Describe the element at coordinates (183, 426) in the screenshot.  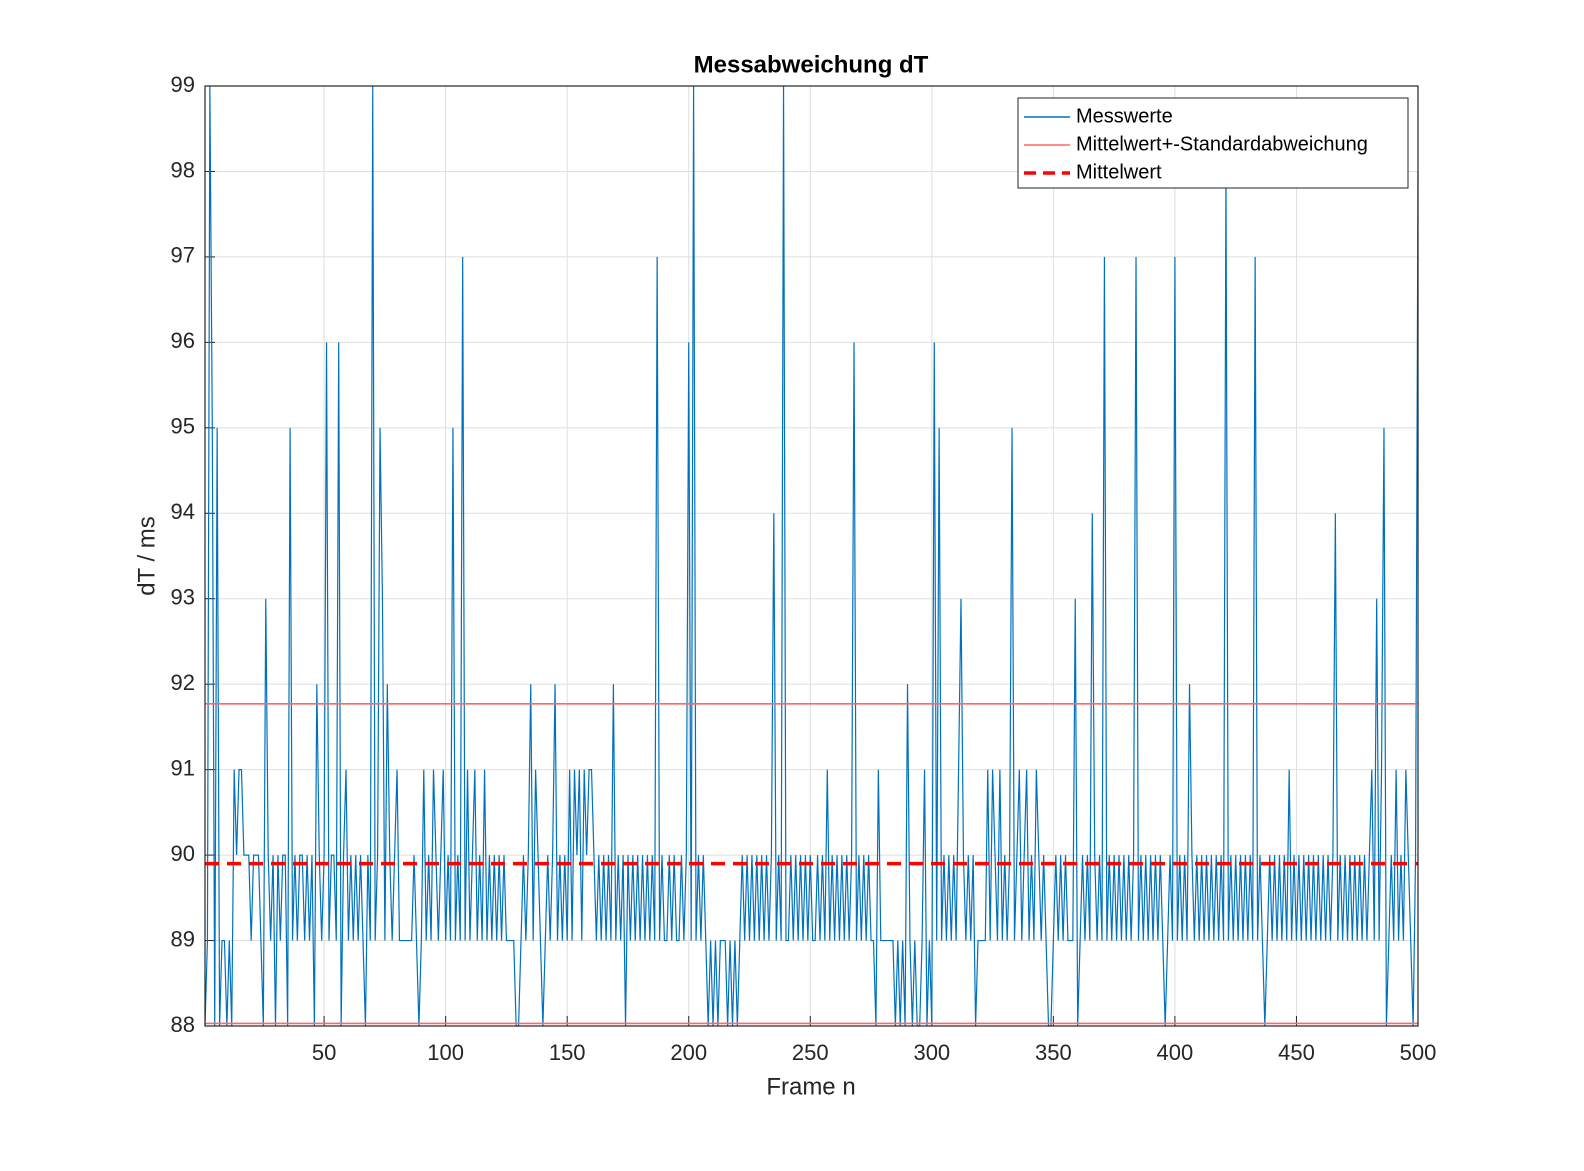
I see `y-tick-label: 95` at that location.